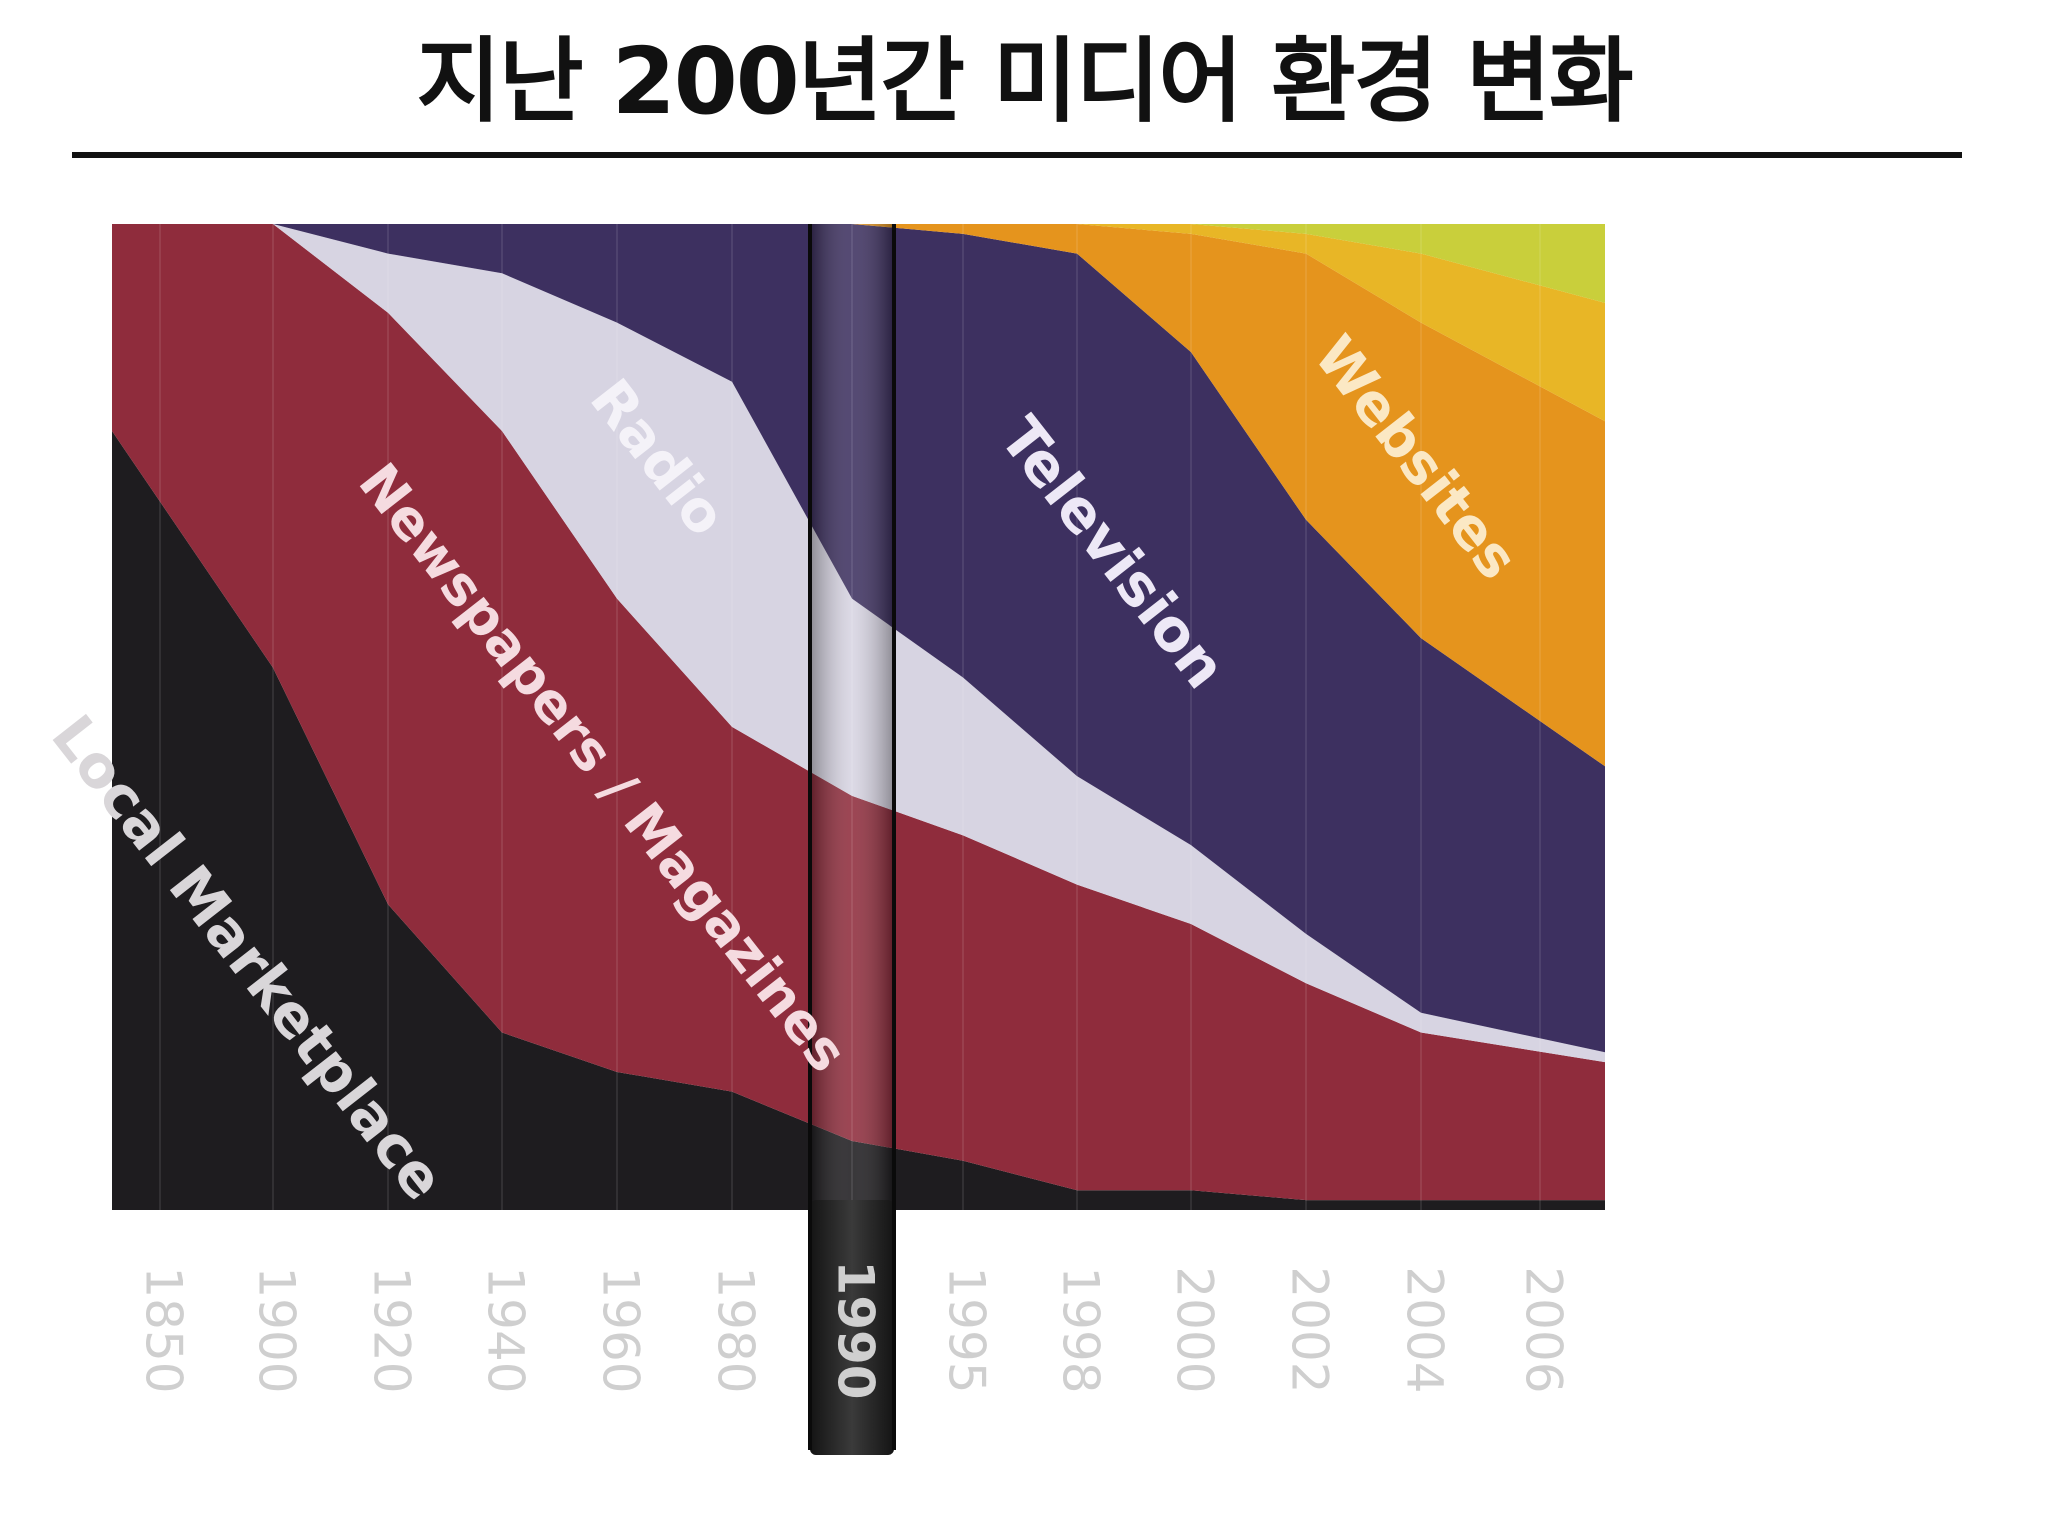 The width and height of the screenshot is (2048, 1536). I want to click on highlight-band, so click(852, 839).